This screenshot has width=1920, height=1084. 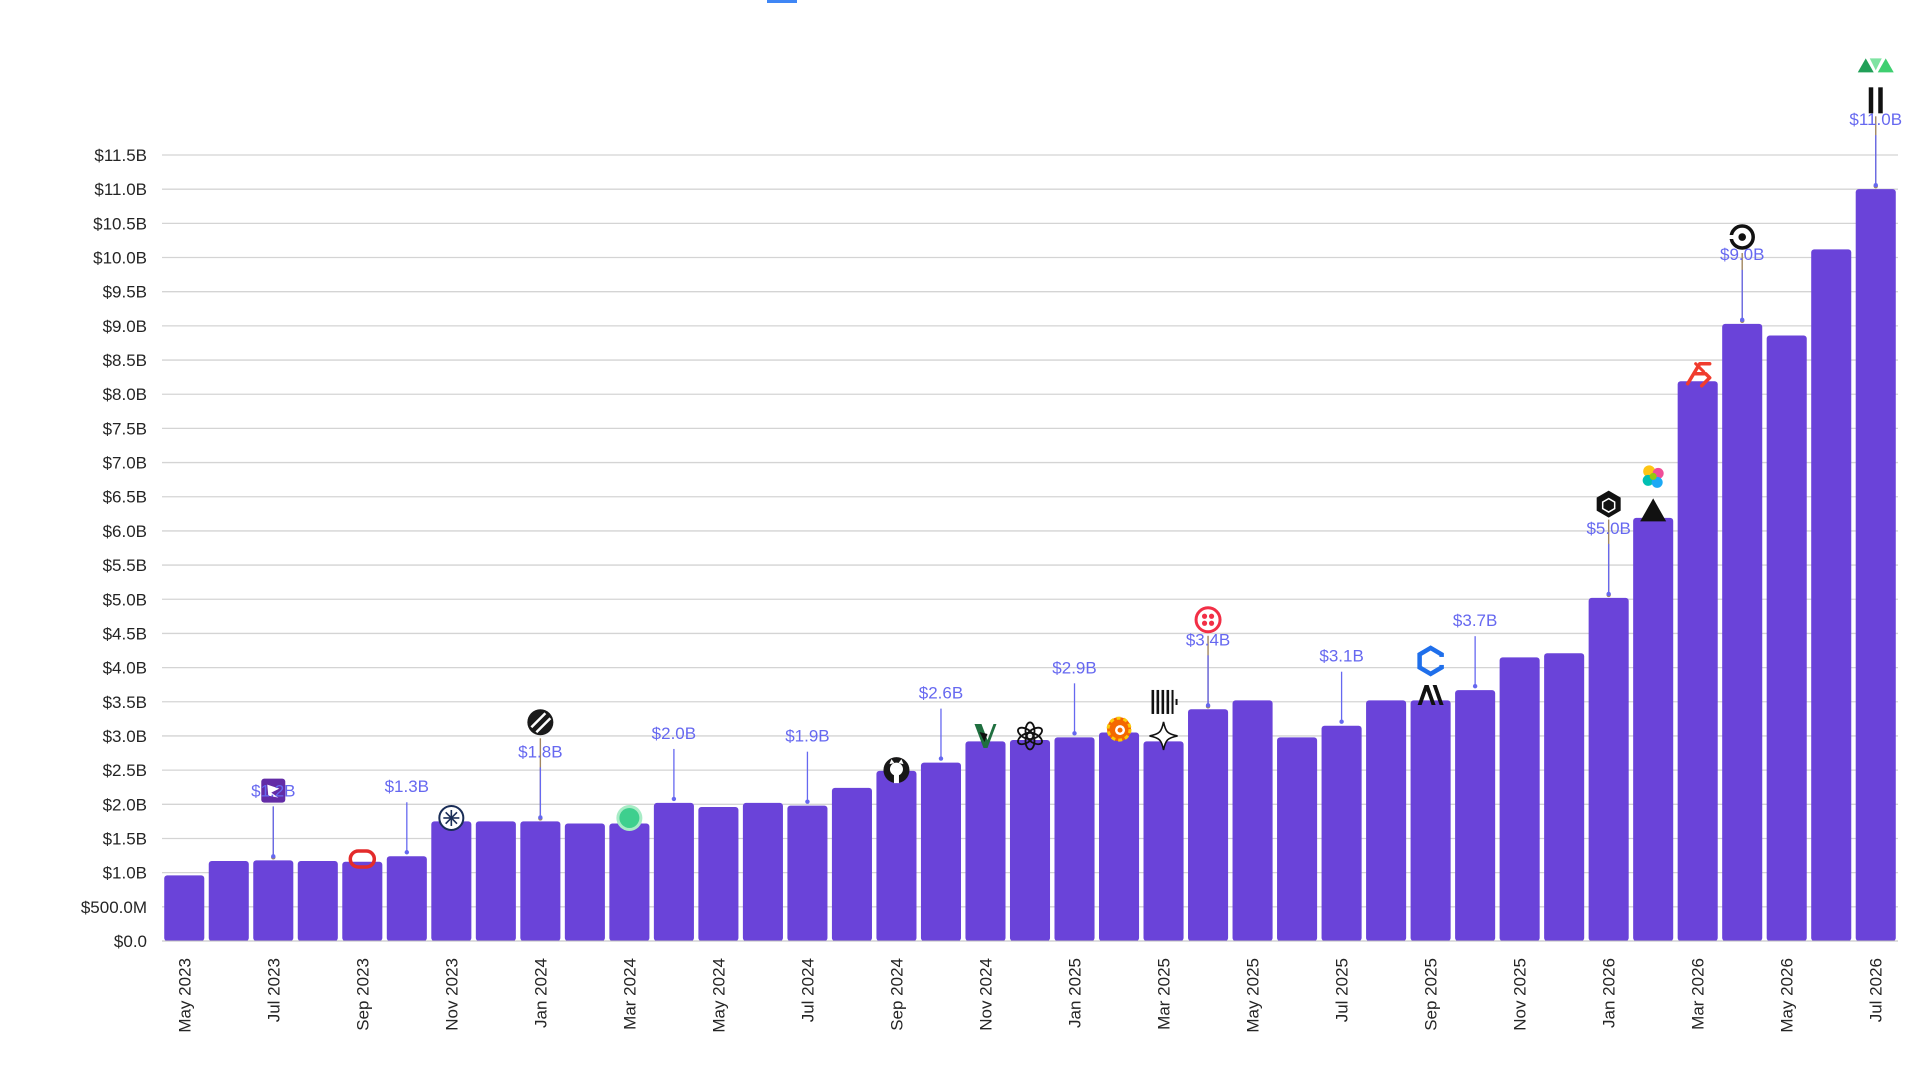 I want to click on y-tick-label: $500.0M, so click(x=114, y=907).